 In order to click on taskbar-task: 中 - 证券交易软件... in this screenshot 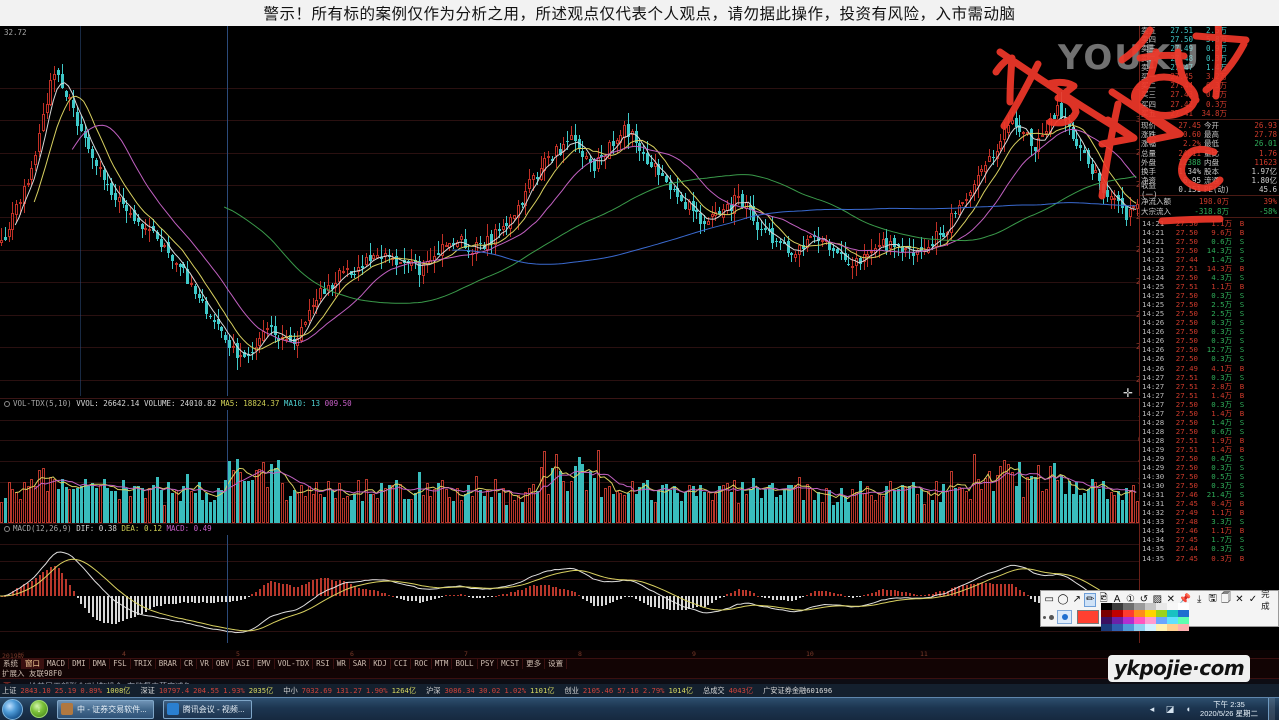, I will do `click(105, 709)`.